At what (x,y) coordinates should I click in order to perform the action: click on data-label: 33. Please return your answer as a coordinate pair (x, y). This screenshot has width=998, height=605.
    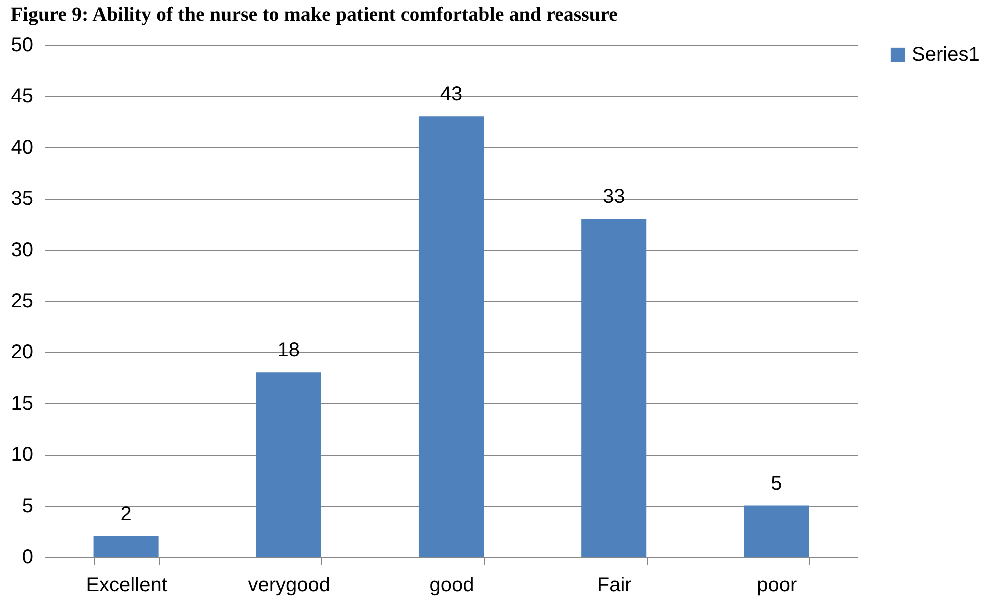
    Looking at the image, I should click on (614, 197).